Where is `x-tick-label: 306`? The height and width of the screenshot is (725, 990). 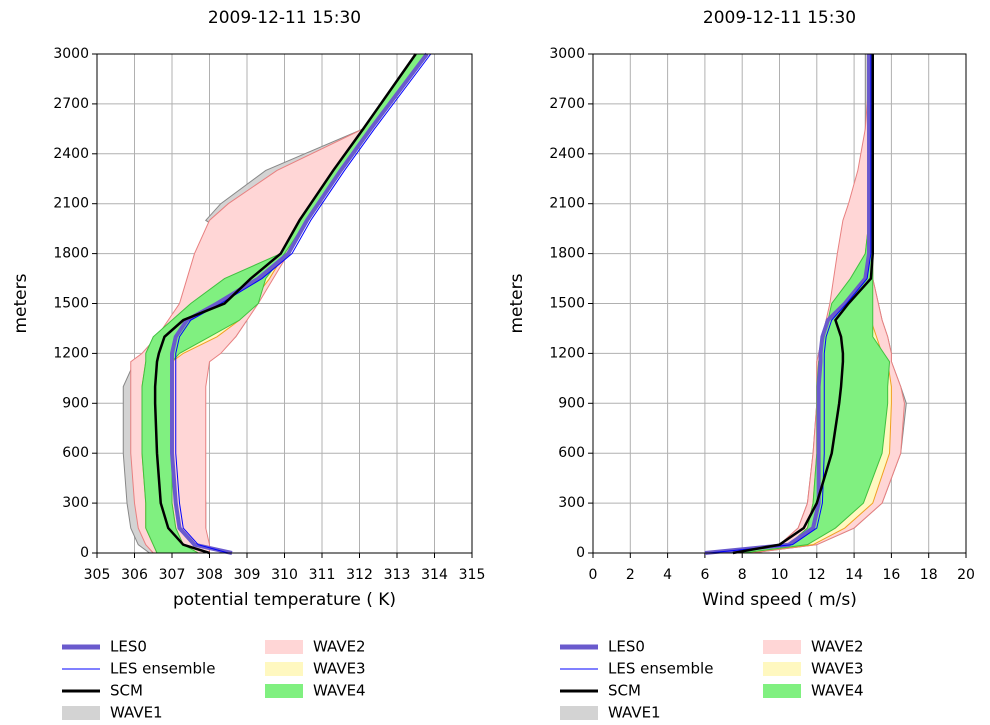
x-tick-label: 306 is located at coordinates (134, 575).